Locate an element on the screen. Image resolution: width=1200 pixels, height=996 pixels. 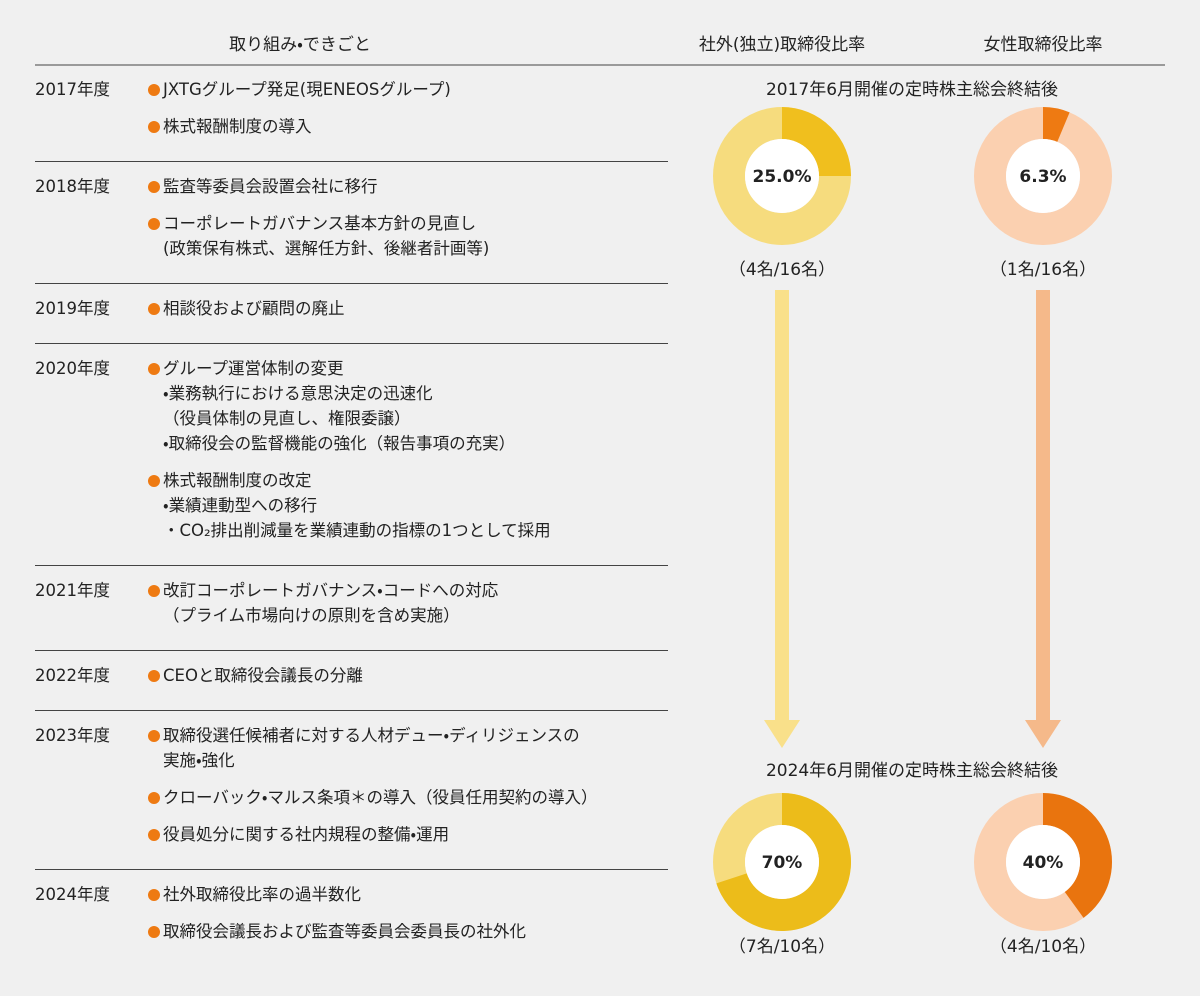
event-text: 改訂コーポレートガバナンス・コードへの対応 is located at coordinates (322, 590).